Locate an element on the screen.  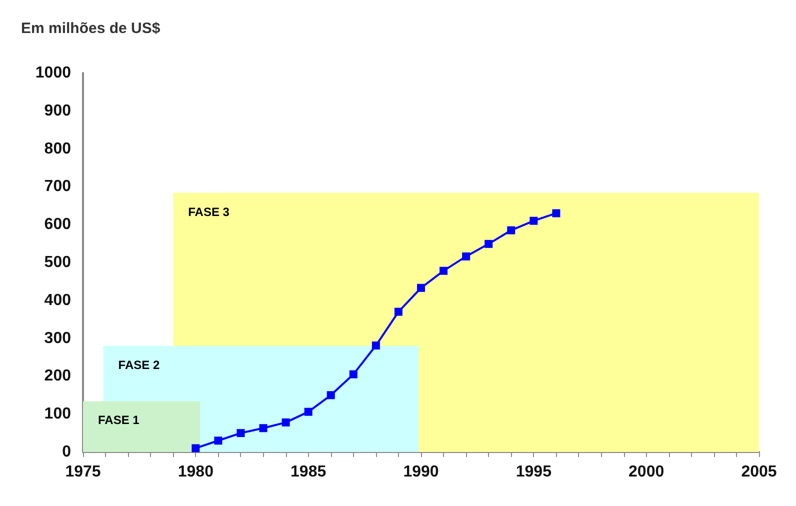
x-tick-label: 2000 is located at coordinates (646, 472).